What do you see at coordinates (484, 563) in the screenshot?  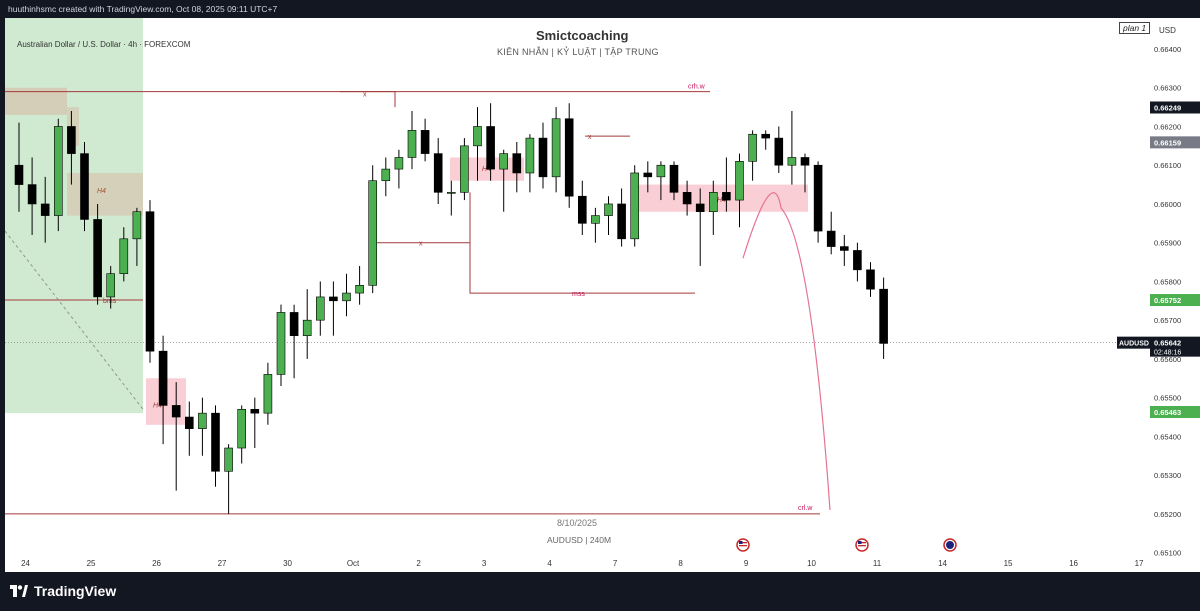 I see `x-tick-label: 3` at bounding box center [484, 563].